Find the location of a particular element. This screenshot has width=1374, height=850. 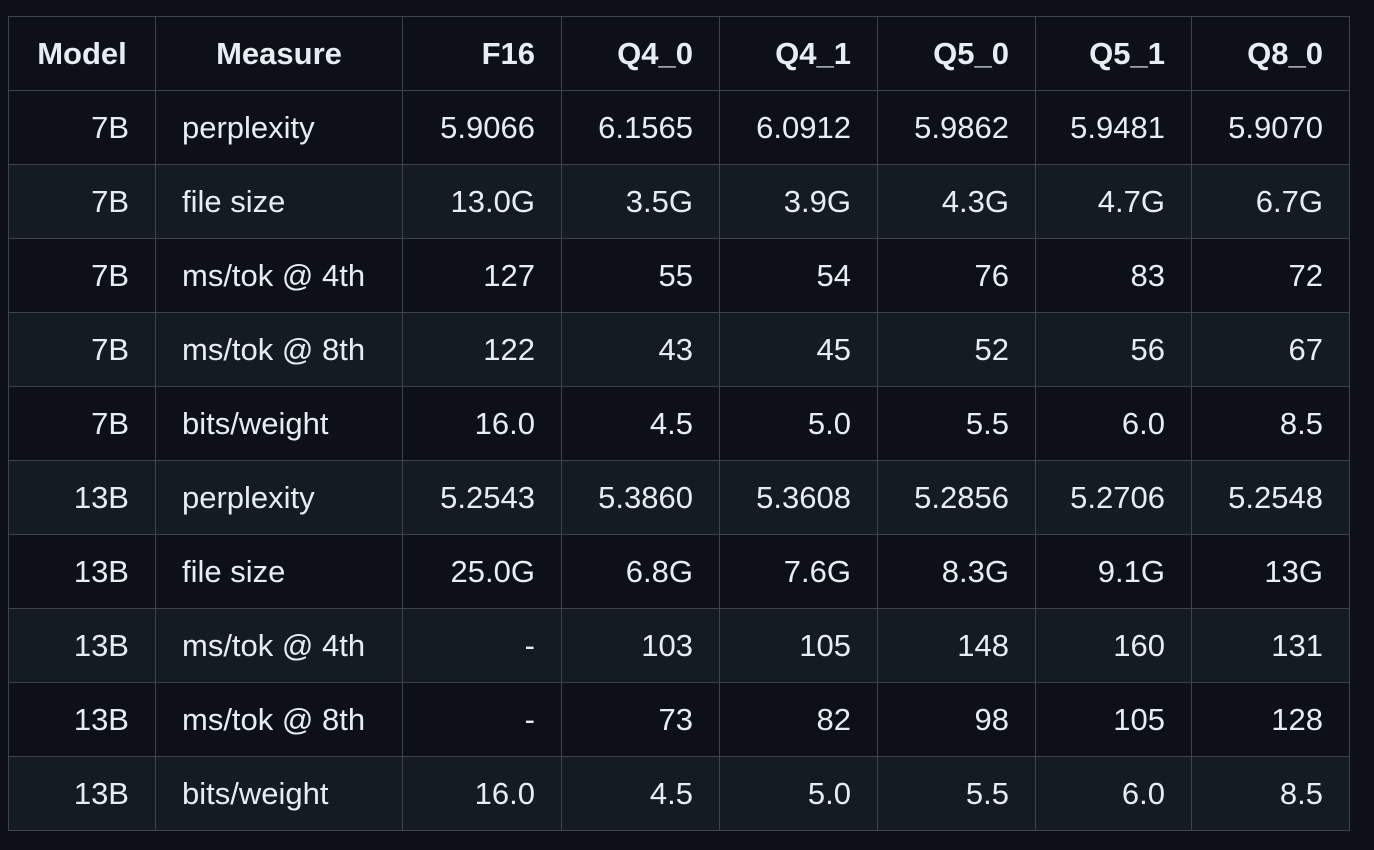

cell-q8-0: 5.2548 is located at coordinates (1270, 497).